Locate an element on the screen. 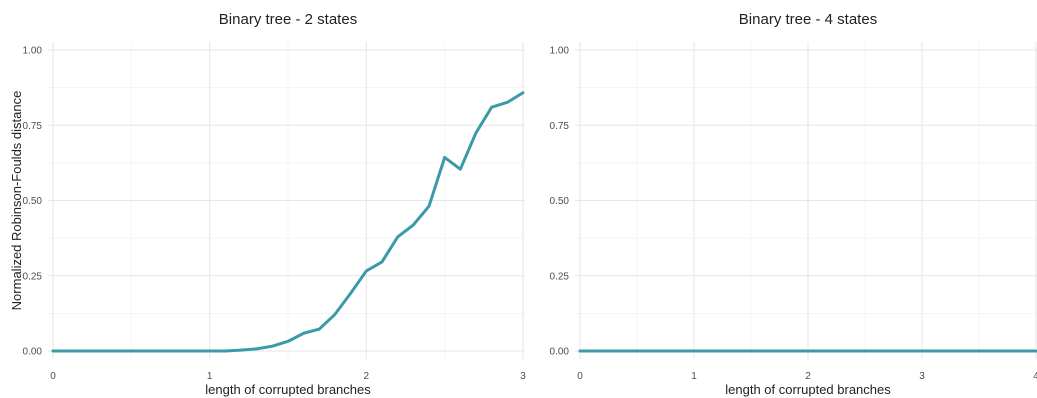 This screenshot has width=1037, height=398. panel-title: Binary tree - 4 states is located at coordinates (808, 19).